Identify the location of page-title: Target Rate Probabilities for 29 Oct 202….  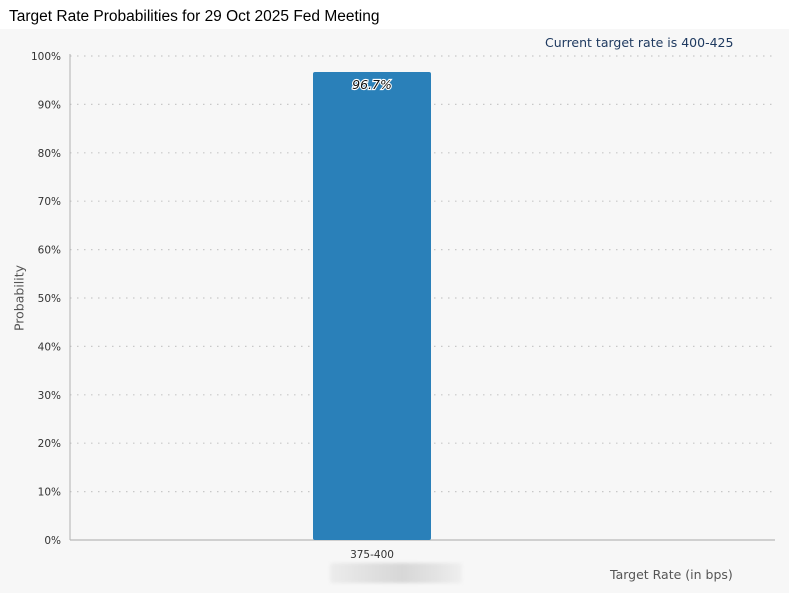
(194, 16).